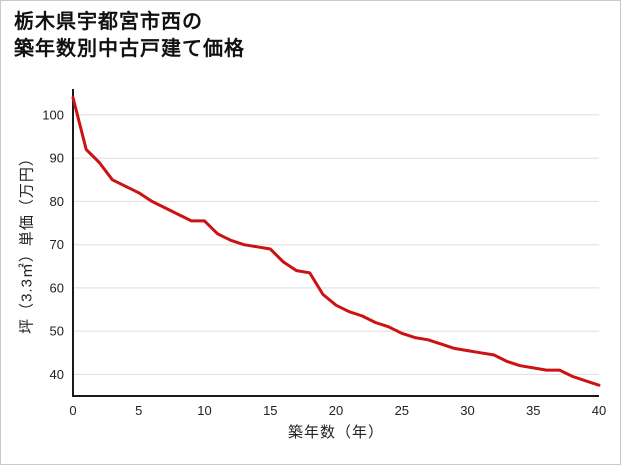 The width and height of the screenshot is (621, 465). Describe the element at coordinates (138, 410) in the screenshot. I see `x-tick-label: 5` at that location.